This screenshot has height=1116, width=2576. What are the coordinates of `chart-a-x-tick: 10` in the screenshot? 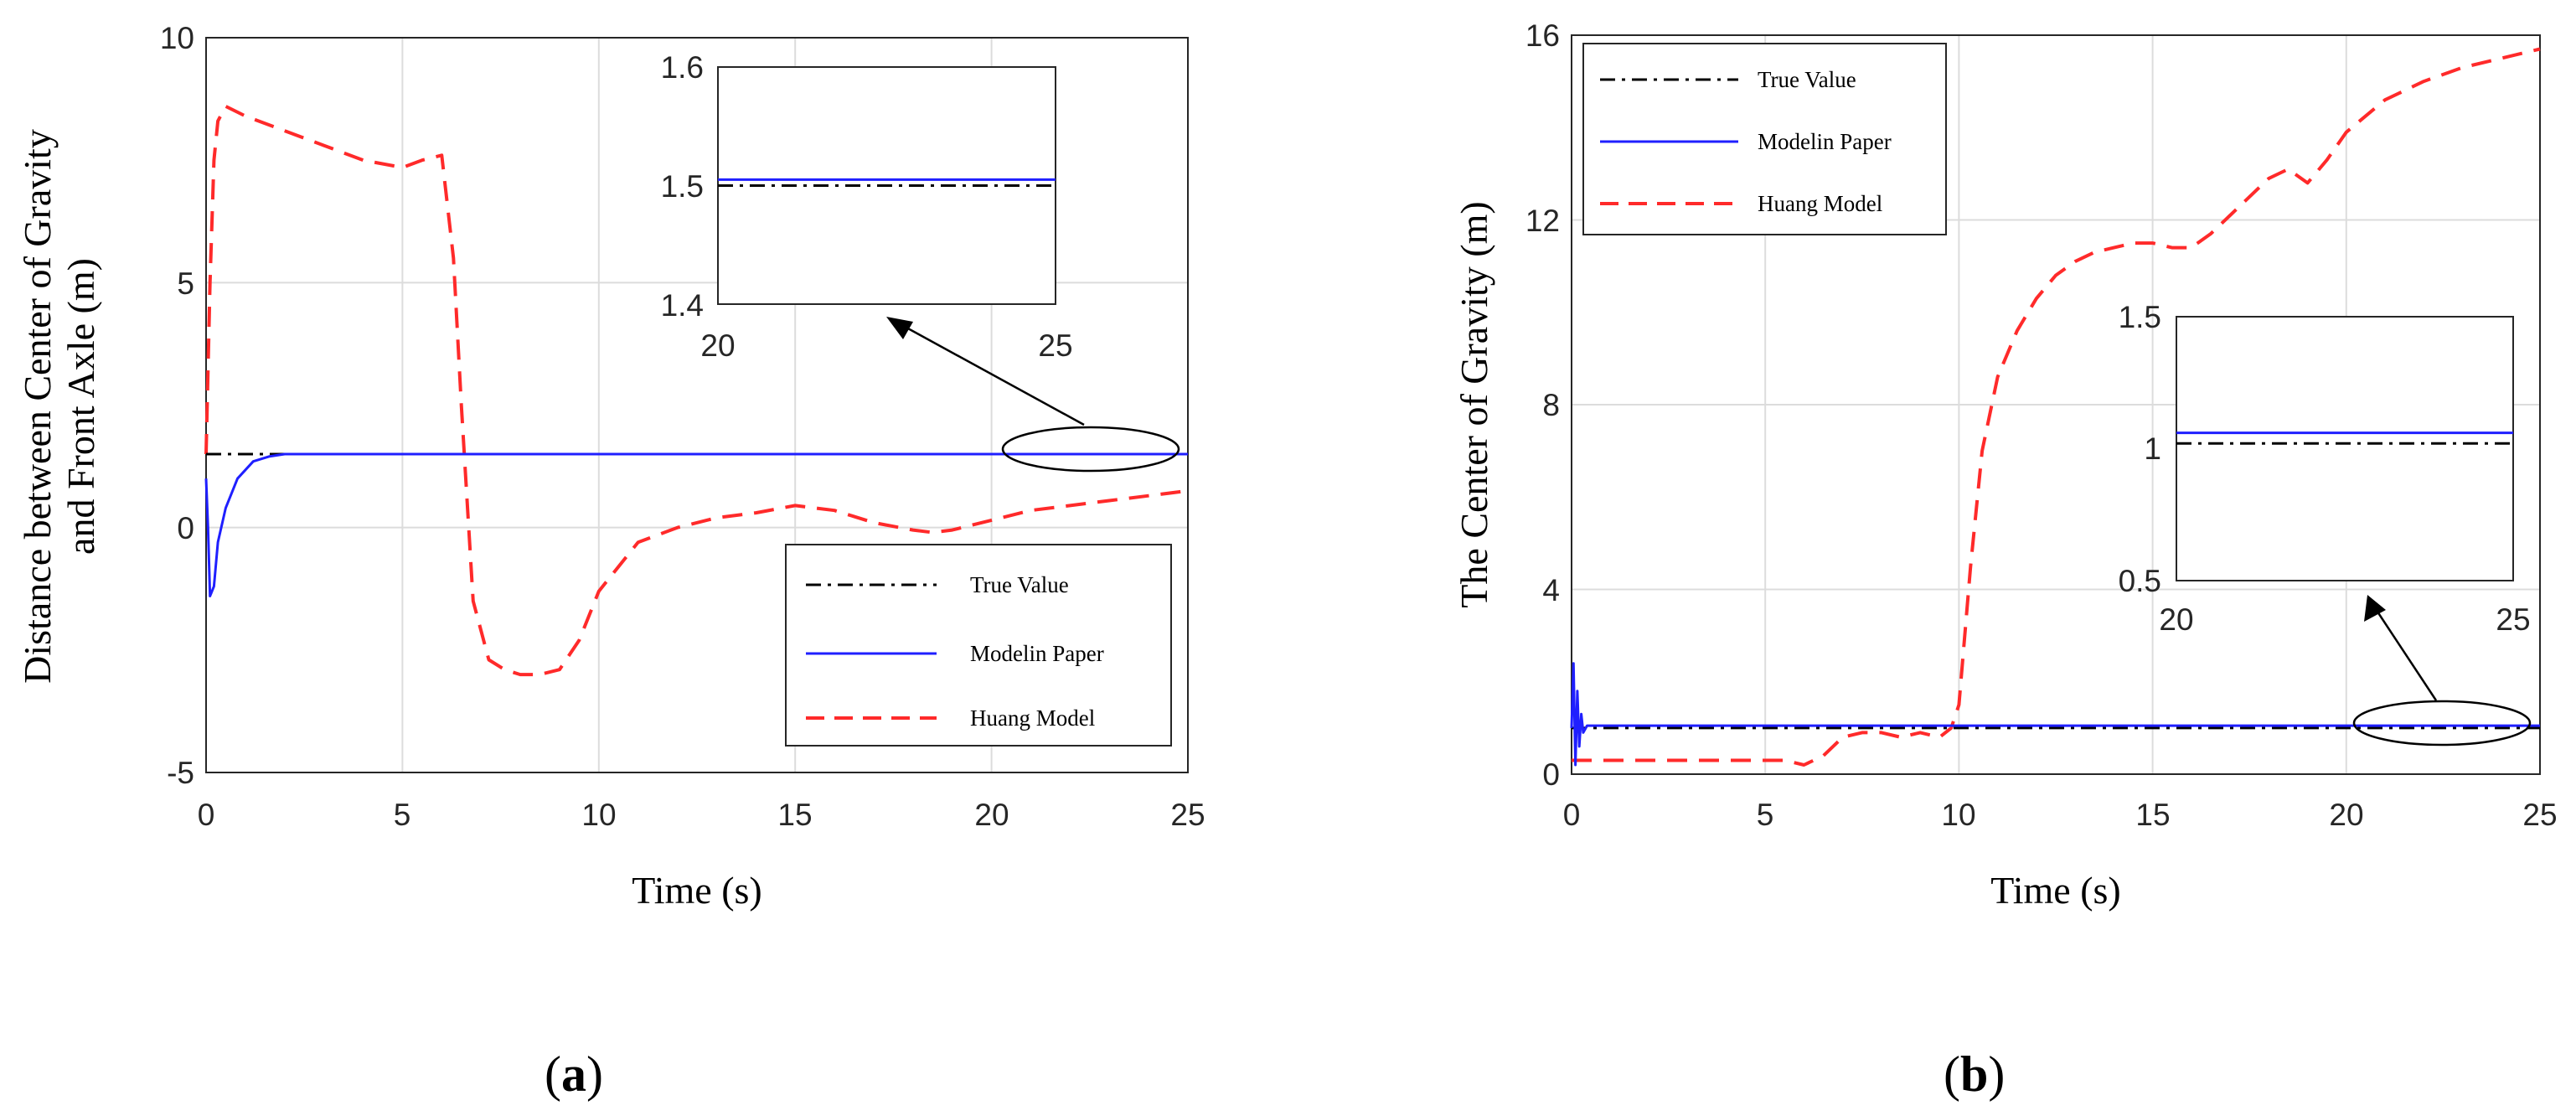 It's located at (598, 815).